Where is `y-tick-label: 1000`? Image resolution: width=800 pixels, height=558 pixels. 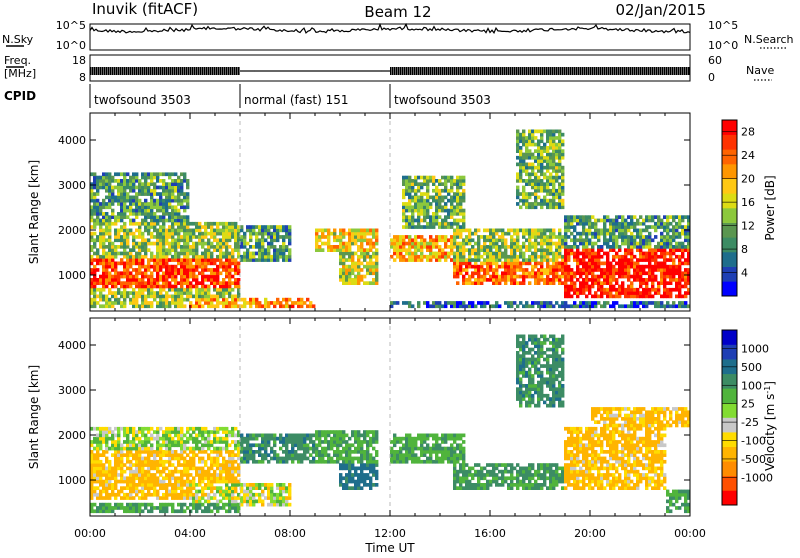 y-tick-label: 1000 is located at coordinates (72, 275).